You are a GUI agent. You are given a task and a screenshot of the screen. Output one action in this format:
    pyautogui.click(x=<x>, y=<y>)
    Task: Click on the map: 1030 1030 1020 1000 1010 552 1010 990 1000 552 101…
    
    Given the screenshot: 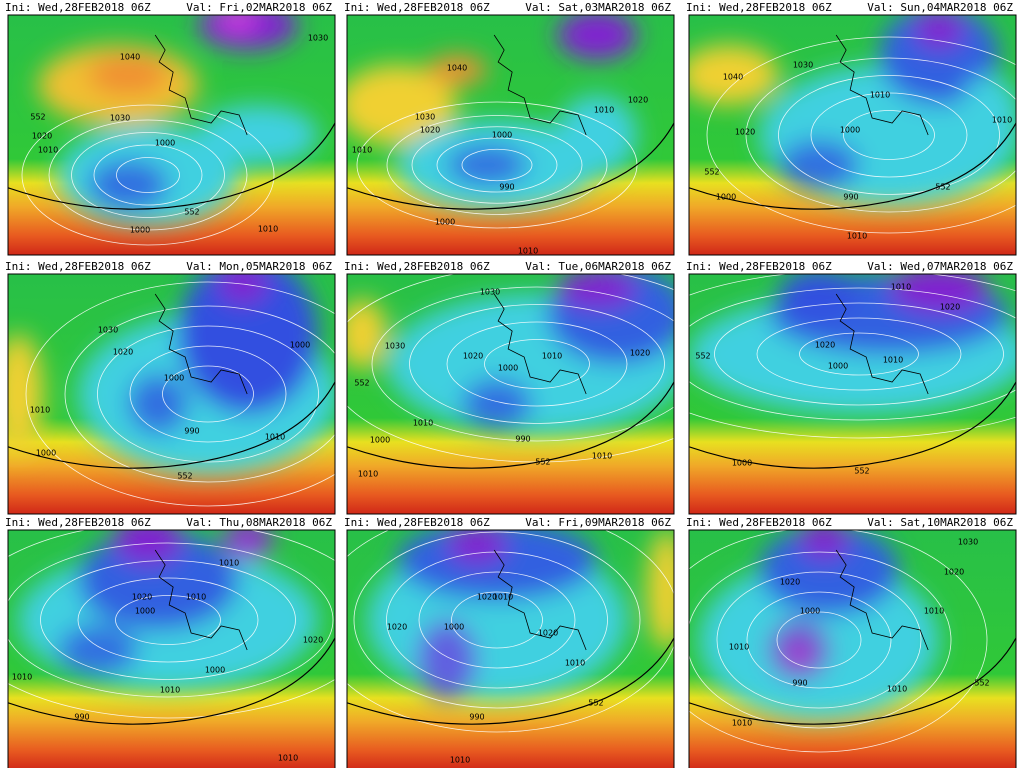 What is the action you would take?
    pyautogui.click(x=510, y=394)
    